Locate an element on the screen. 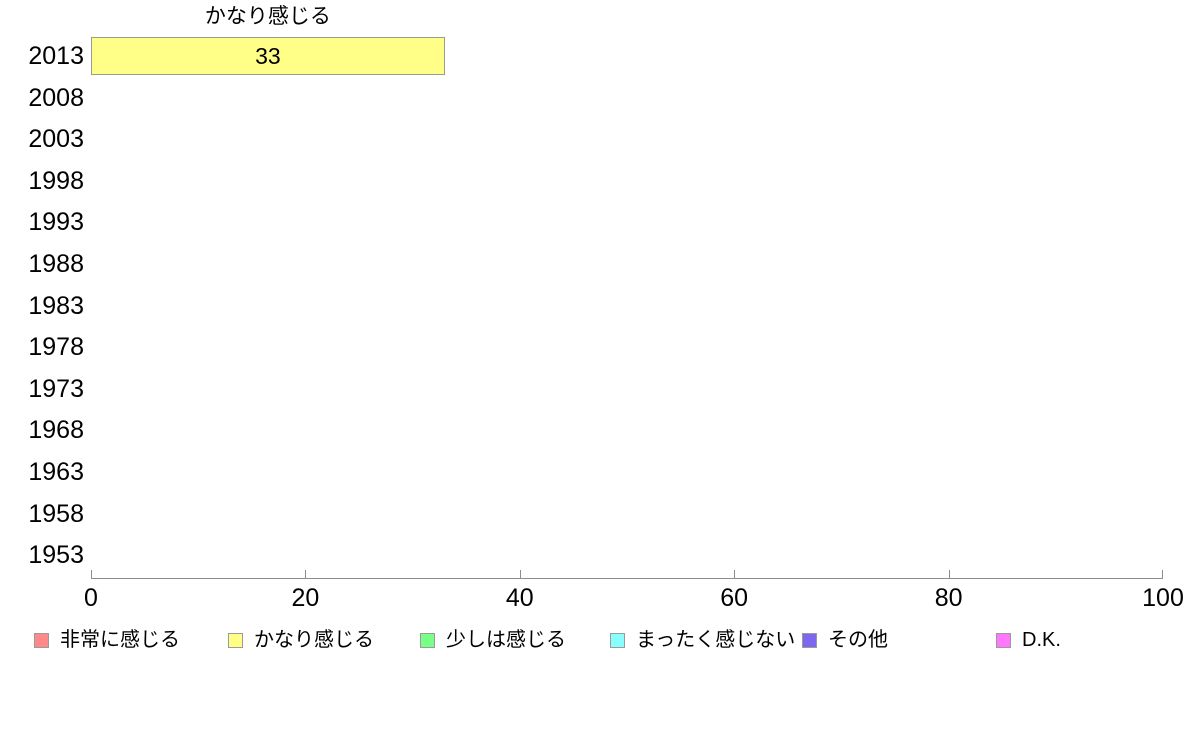  legend-item: D.K. is located at coordinates (1028, 640).